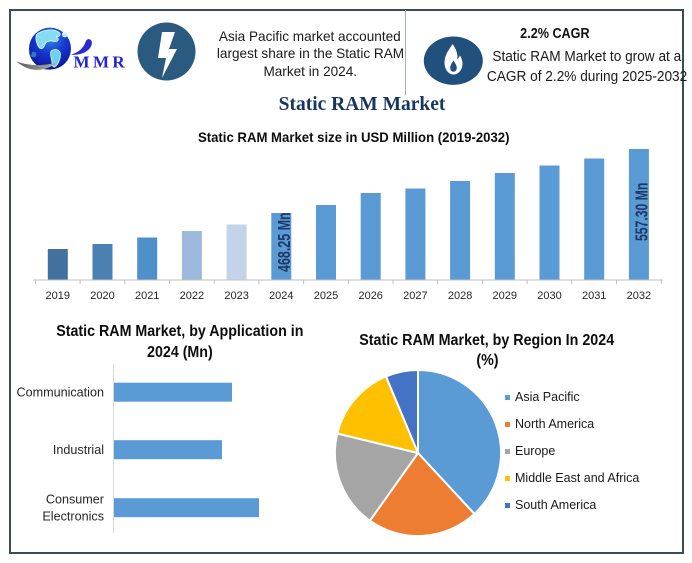 This screenshot has width=692, height=563. Describe the element at coordinates (370, 296) in the screenshot. I see `svg-text: 2026` at that location.